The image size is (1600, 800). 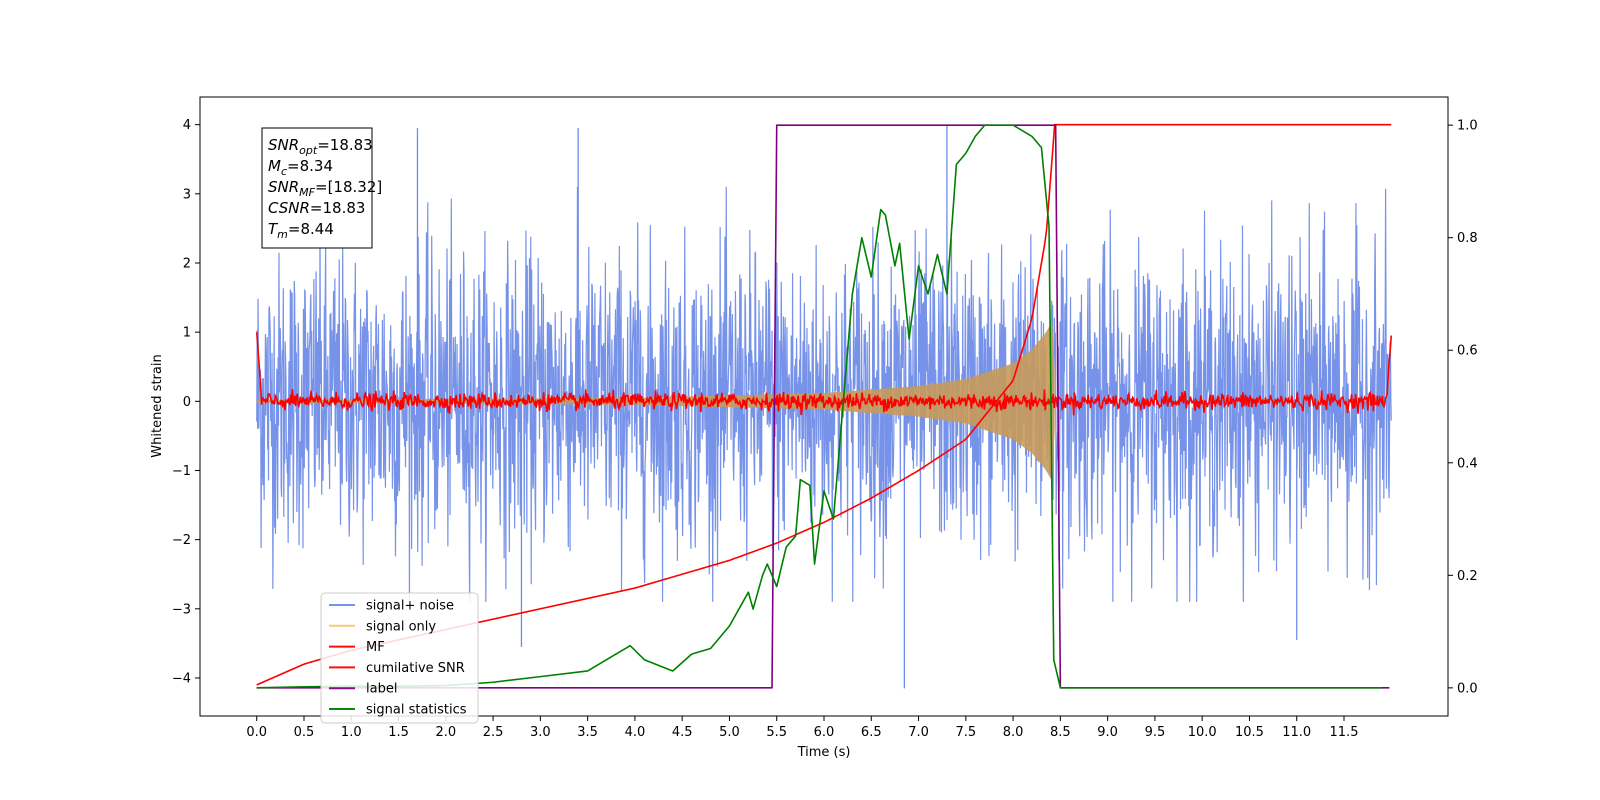 What do you see at coordinates (415, 668) in the screenshot?
I see `legend-entry: cumilative SNR` at bounding box center [415, 668].